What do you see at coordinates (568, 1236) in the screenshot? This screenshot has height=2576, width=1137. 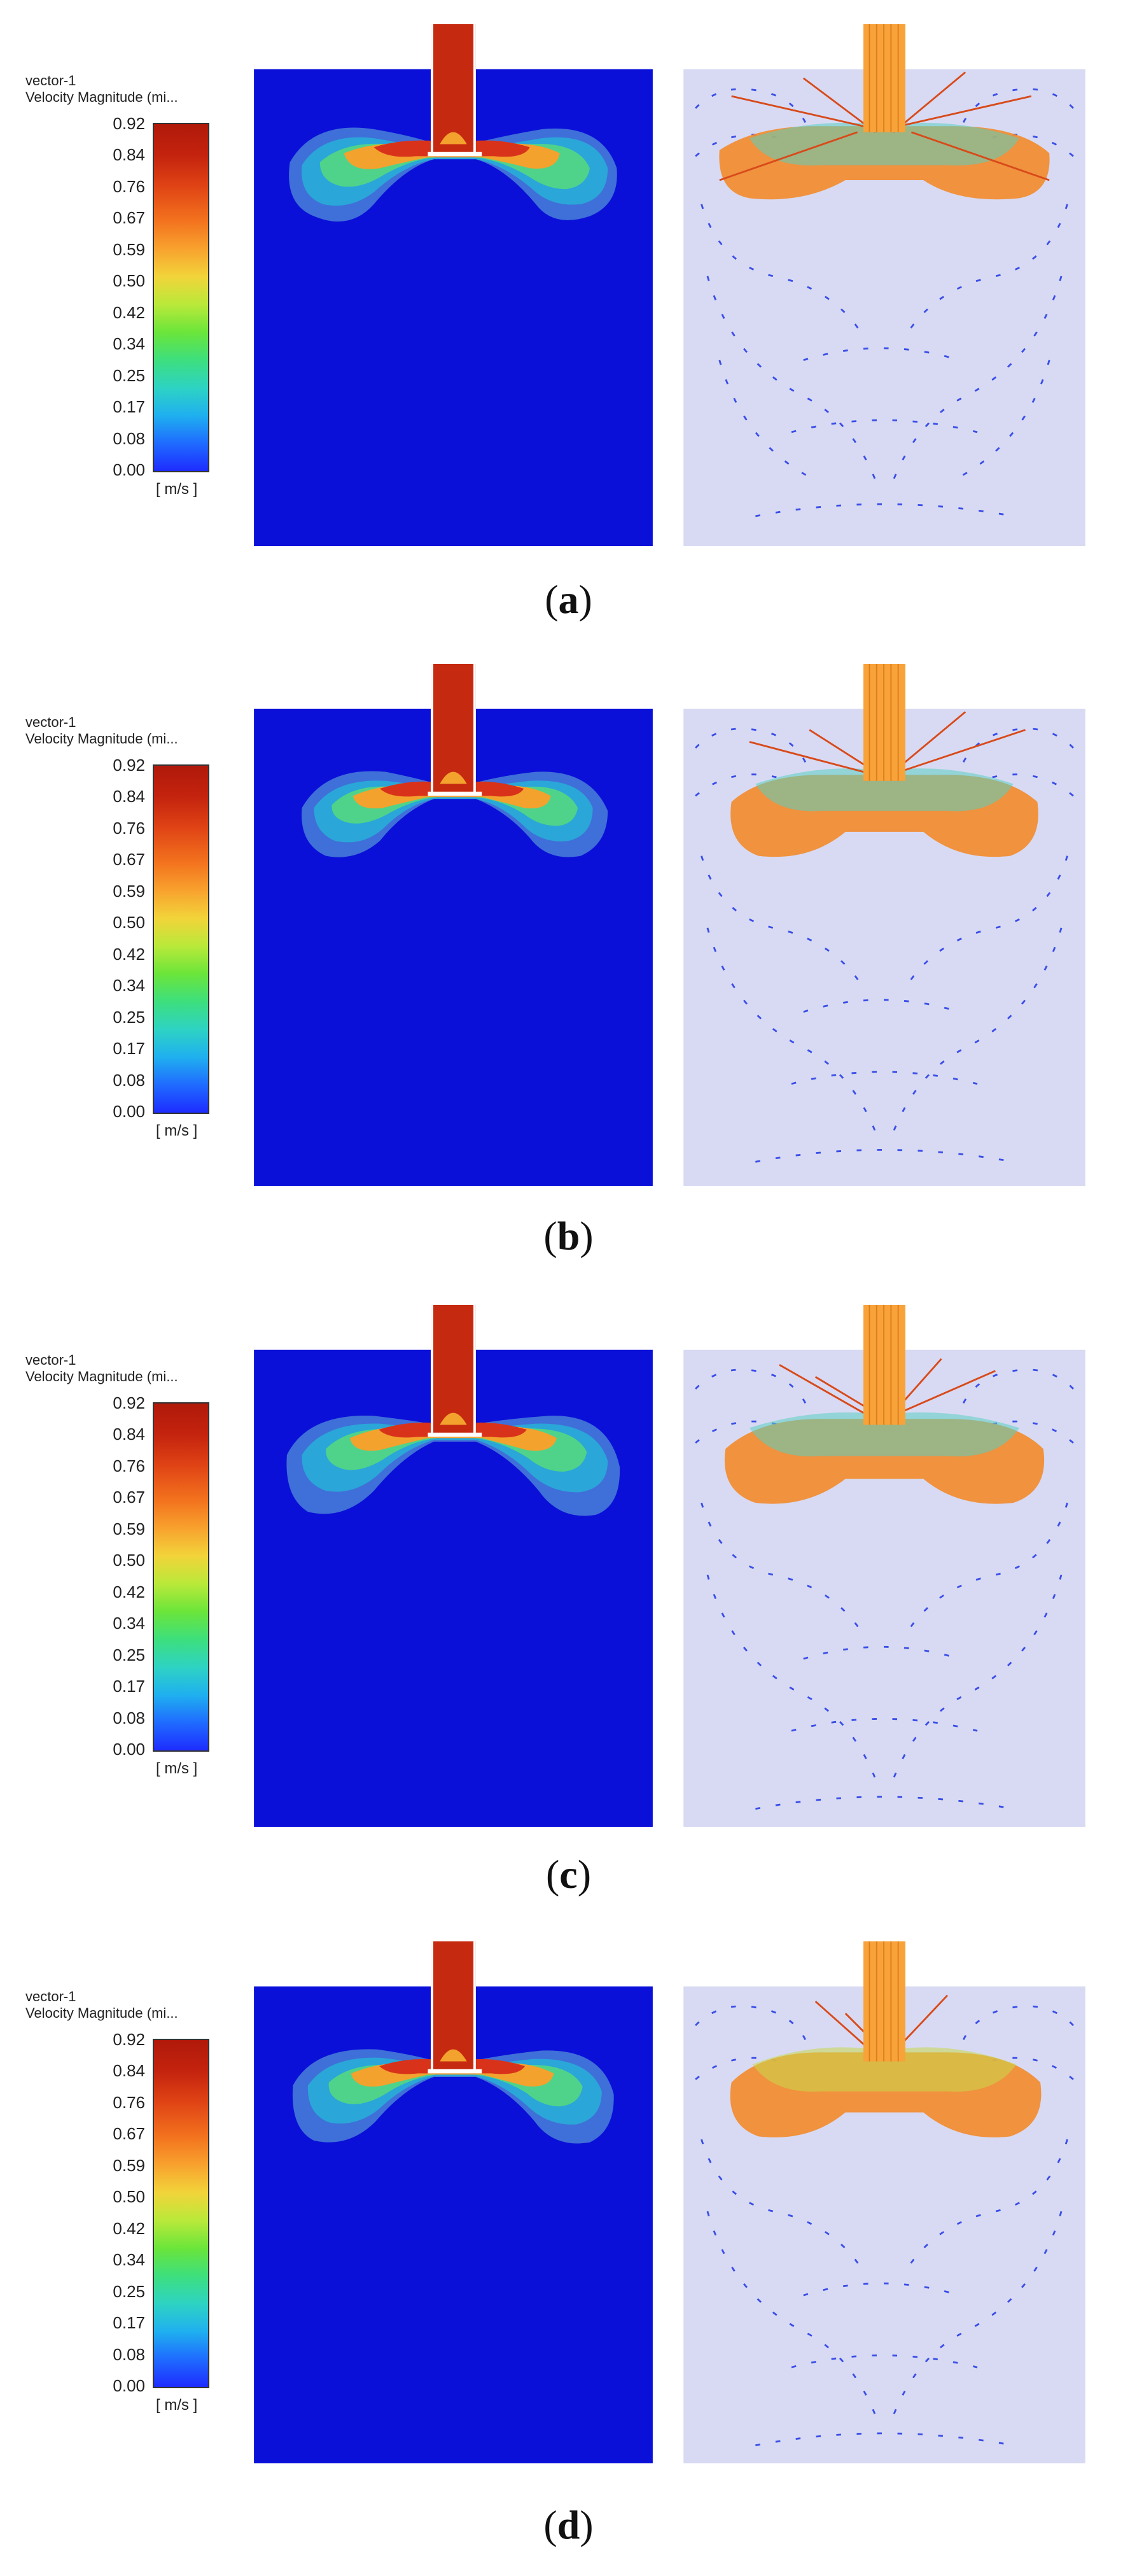 I see `panel-caption: (b)` at bounding box center [568, 1236].